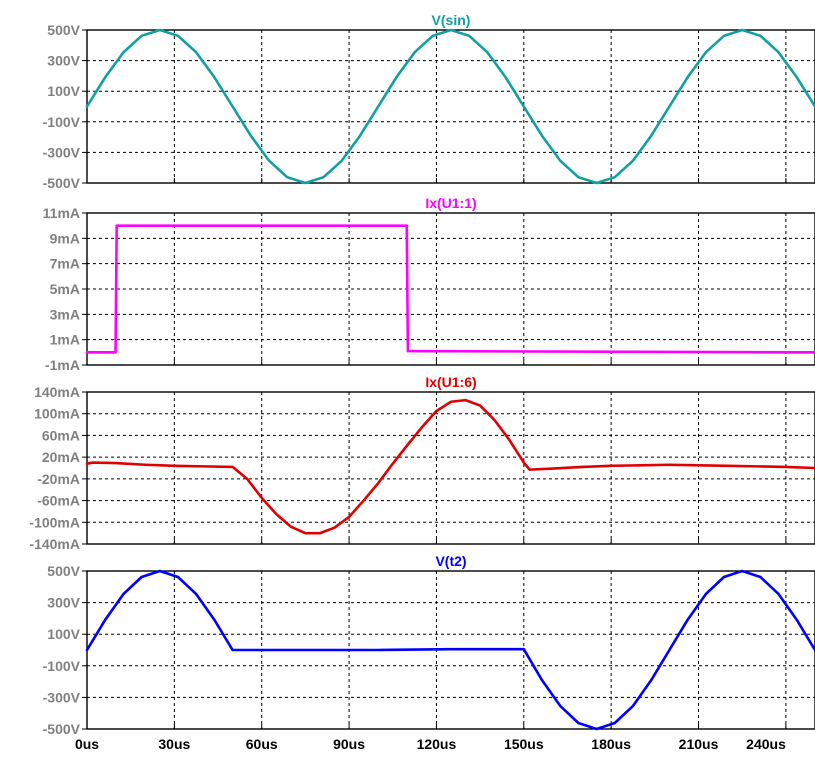 Image resolution: width=815 pixels, height=763 pixels. I want to click on panel-title: V(sin), so click(451, 20).